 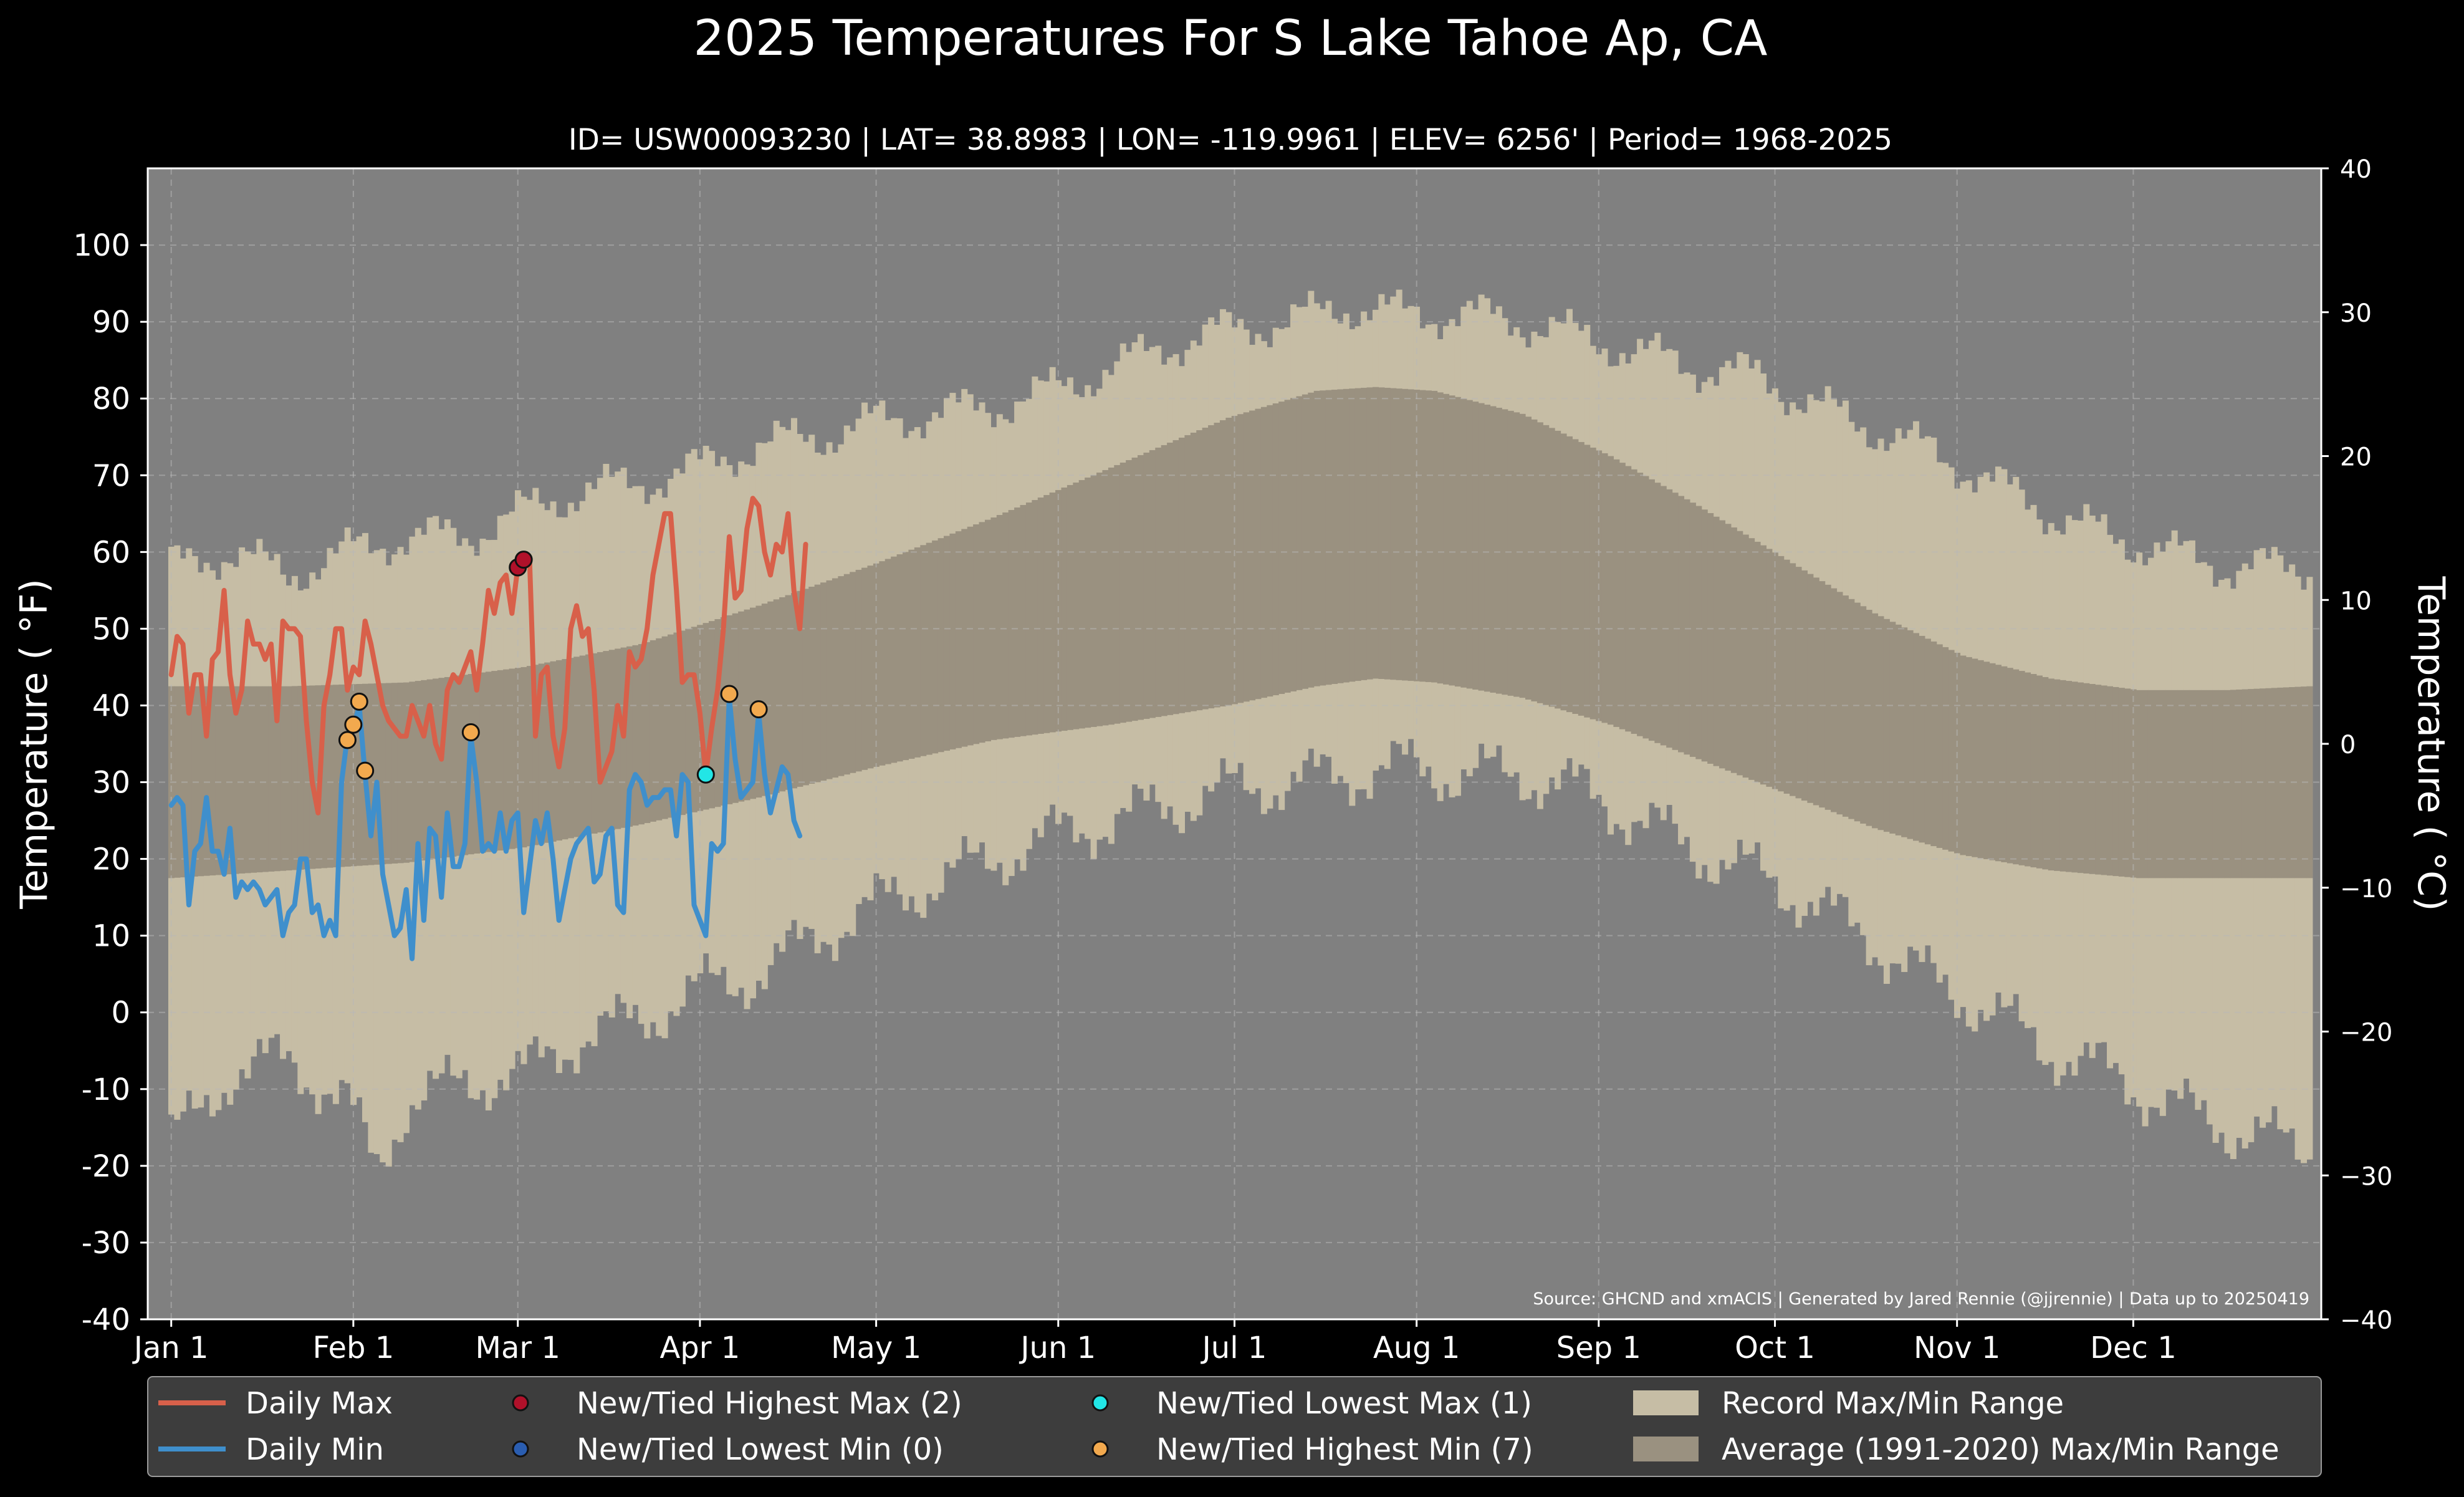 I want to click on new-high-min-marker, so click(x=730, y=694).